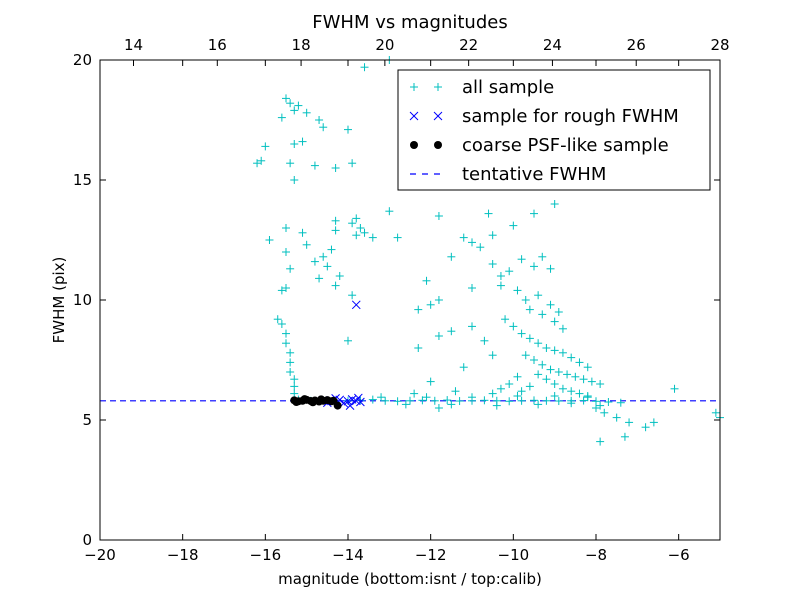 The image size is (800, 600). What do you see at coordinates (570, 116) in the screenshot?
I see `legend-label: sample for rough FWHM` at bounding box center [570, 116].